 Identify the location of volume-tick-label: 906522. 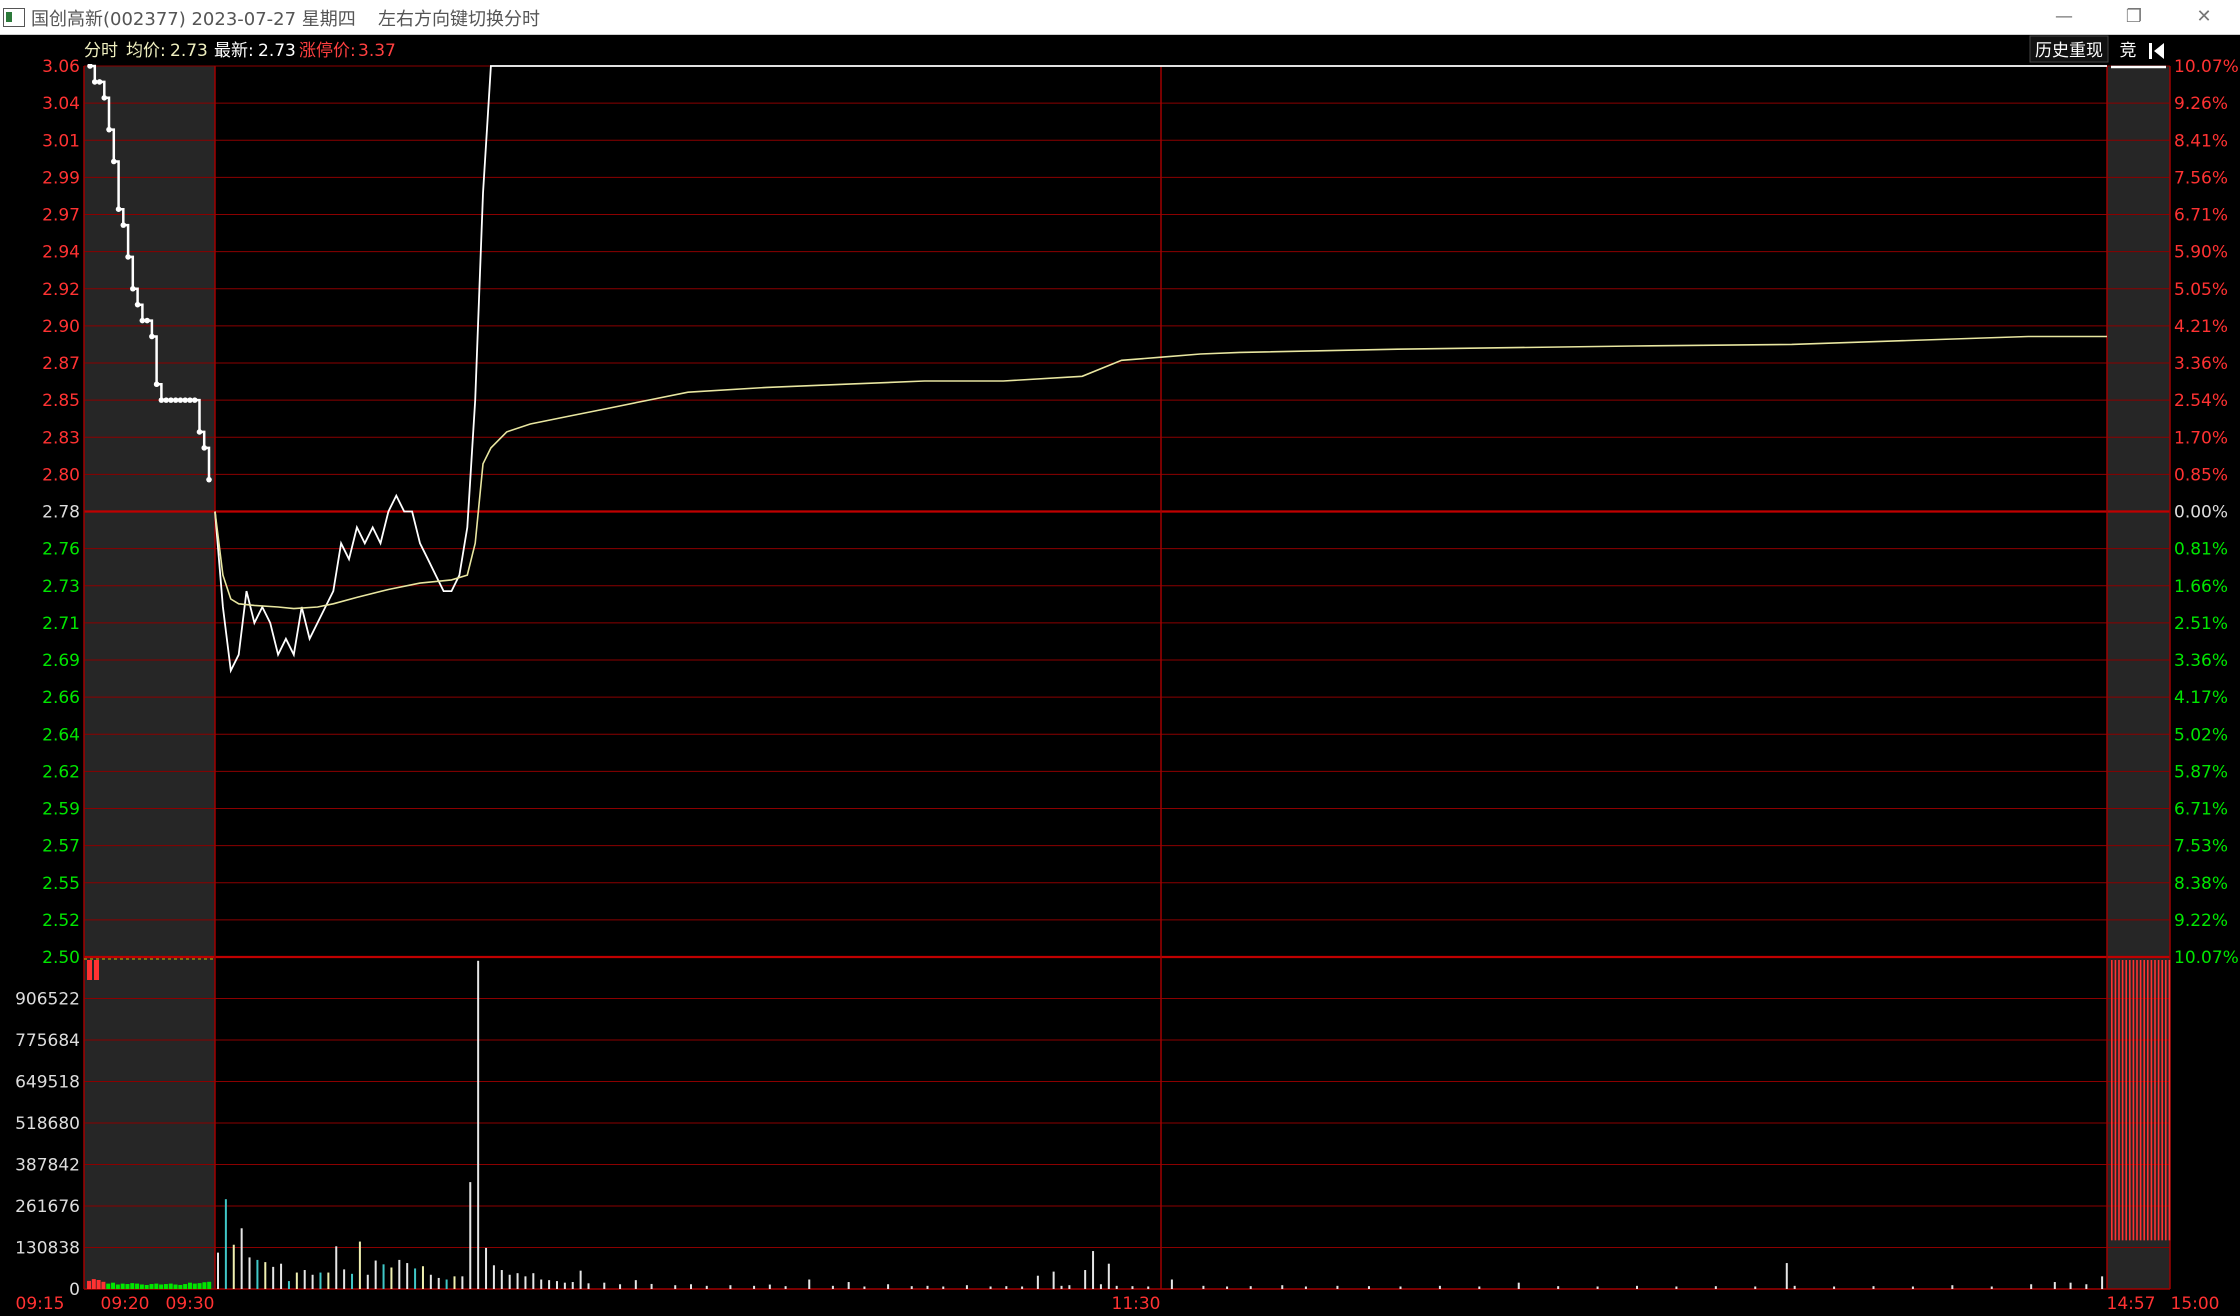
(47, 1000).